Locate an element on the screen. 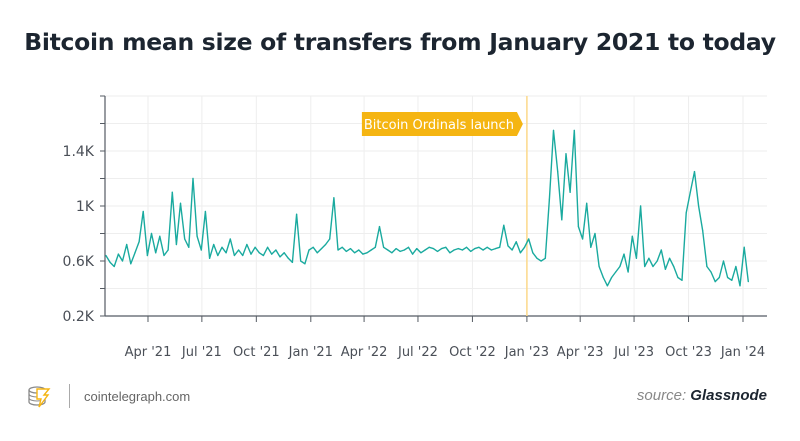 The width and height of the screenshot is (800, 441). x-tick-label: Jan '23 is located at coordinates (526, 352).